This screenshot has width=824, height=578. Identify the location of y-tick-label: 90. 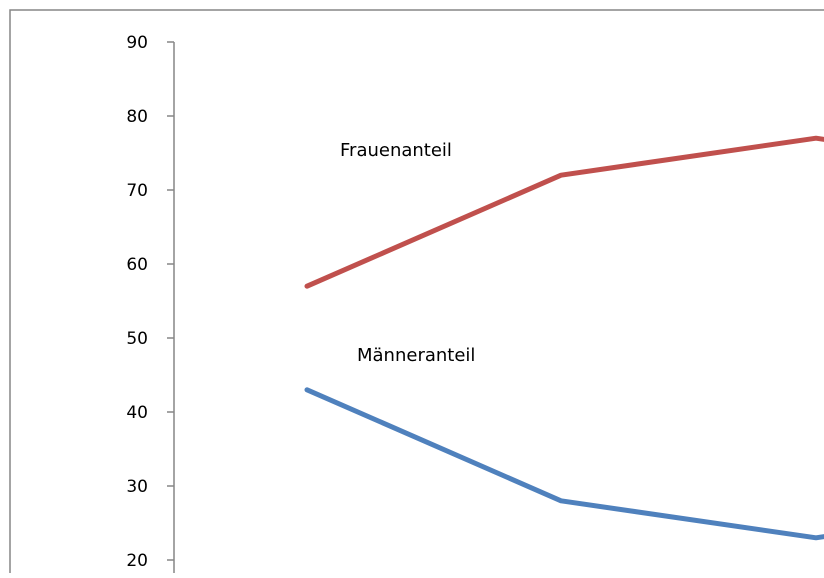
(137, 43).